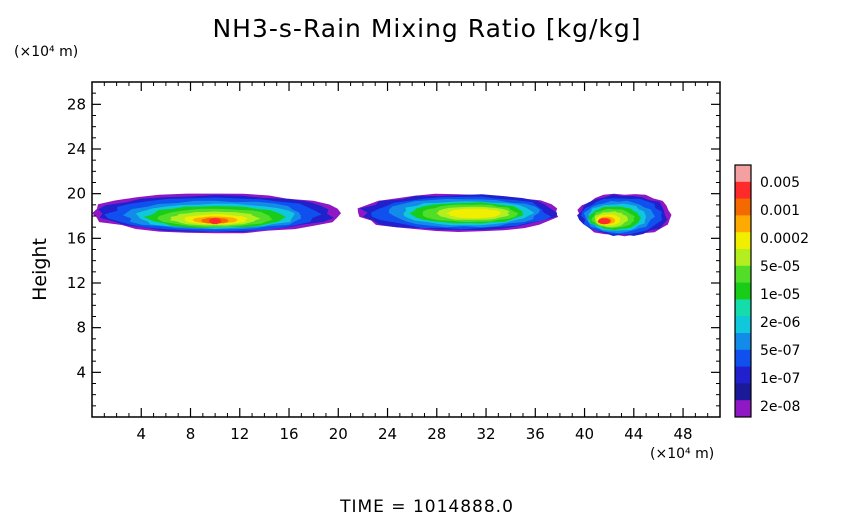 The image size is (854, 519). Describe the element at coordinates (683, 434) in the screenshot. I see `x-tick-label: 48` at that location.